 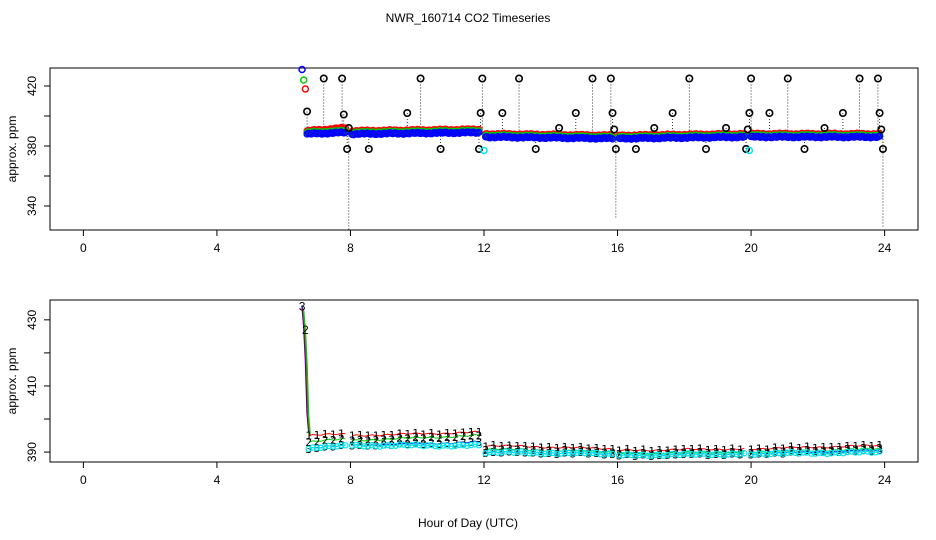 I want to click on panel-top-xtick-label: 4, so click(x=217, y=248).